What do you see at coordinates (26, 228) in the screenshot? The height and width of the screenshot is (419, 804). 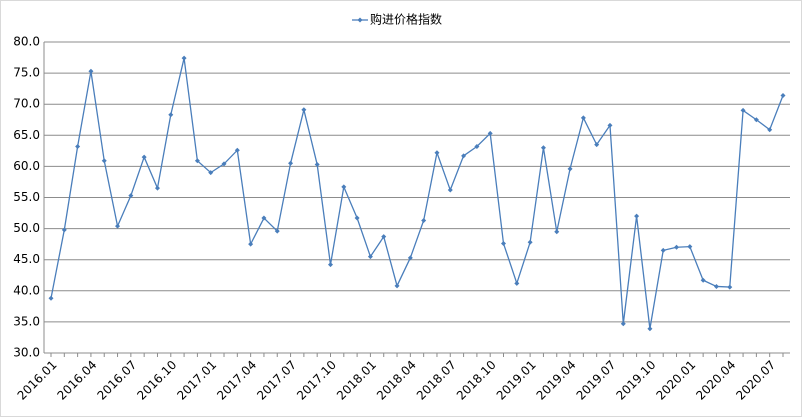 I see `y-tick-label: 50.0` at bounding box center [26, 228].